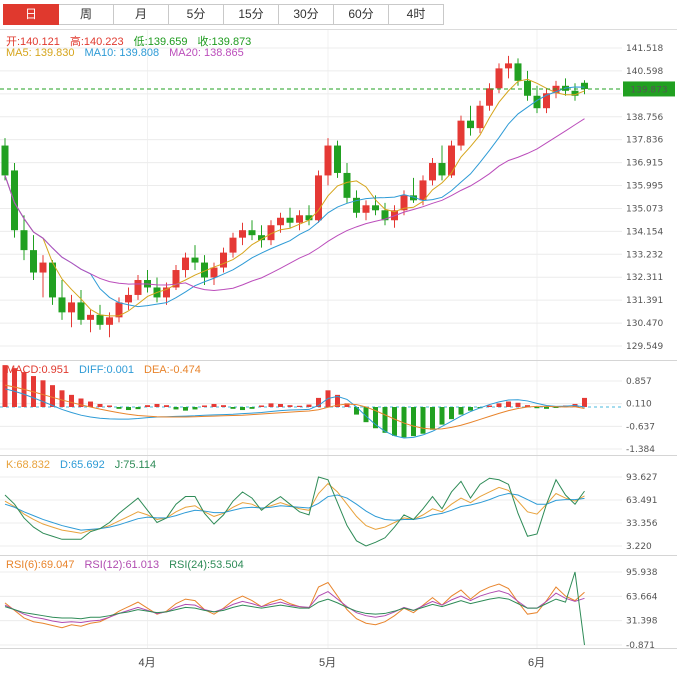  I want to click on x-axis-label-6月: 6月, so click(537, 663).